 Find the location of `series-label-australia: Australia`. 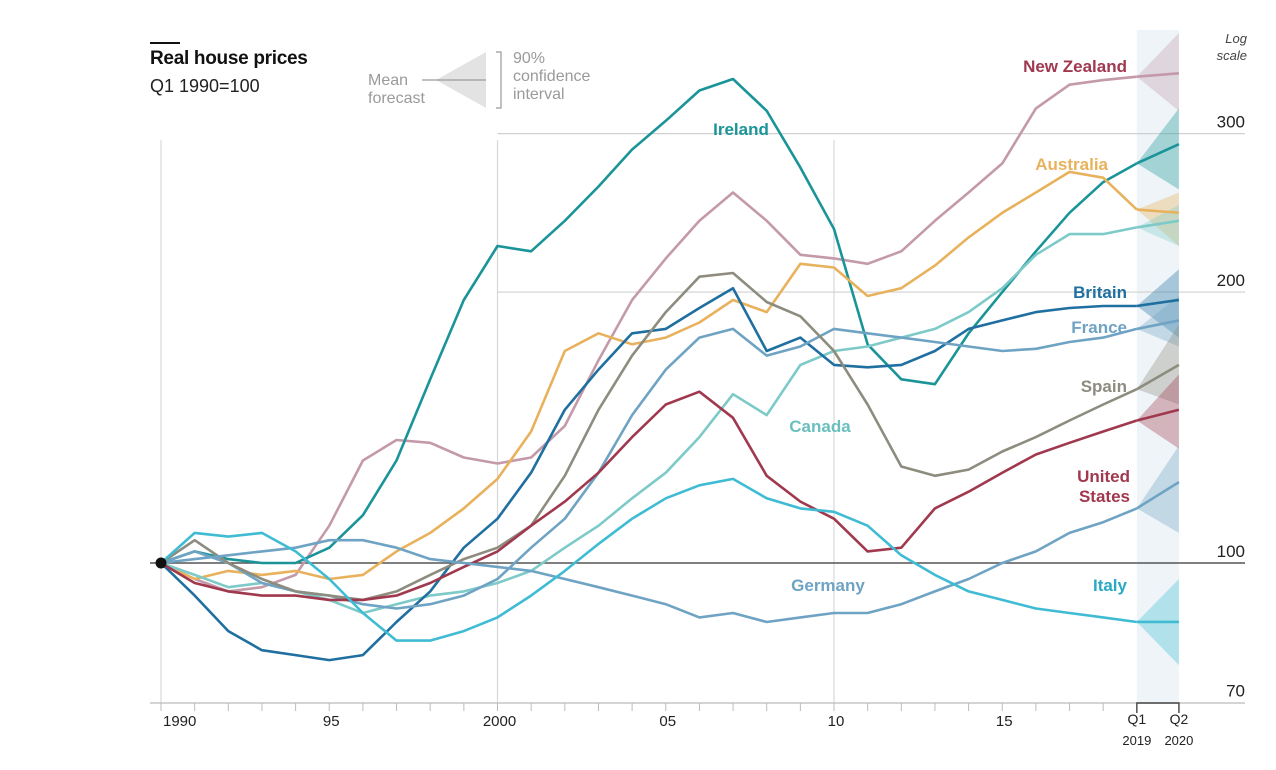

series-label-australia: Australia is located at coordinates (1071, 164).